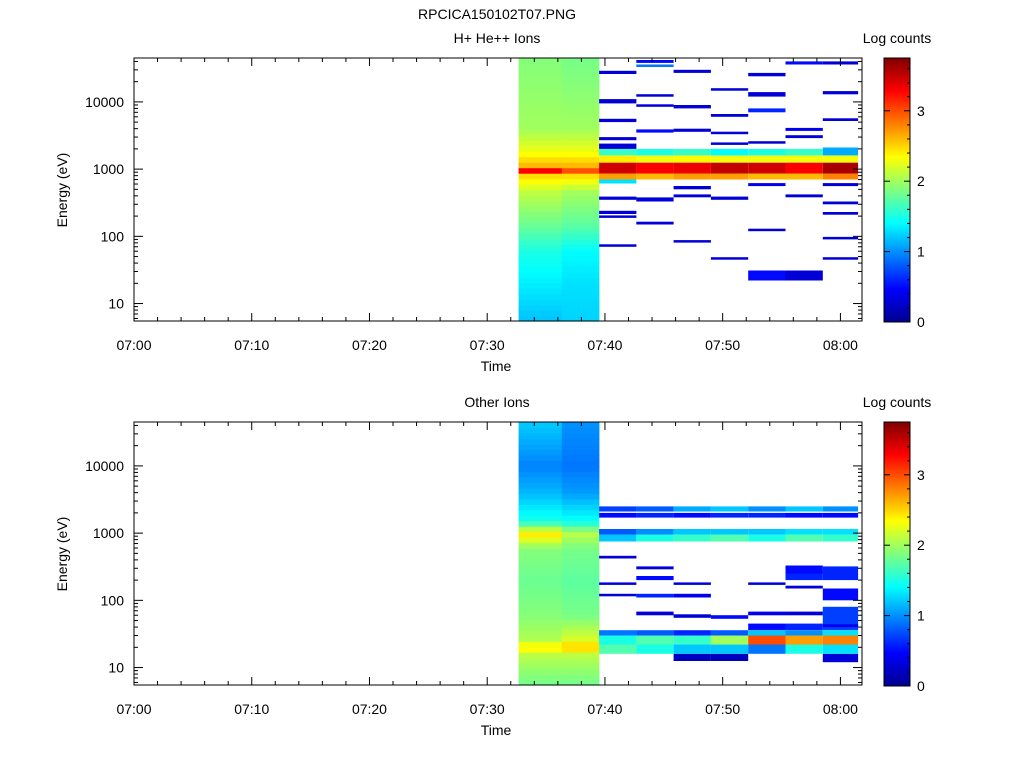  I want to click on x-tick-label: 08:00, so click(840, 345).